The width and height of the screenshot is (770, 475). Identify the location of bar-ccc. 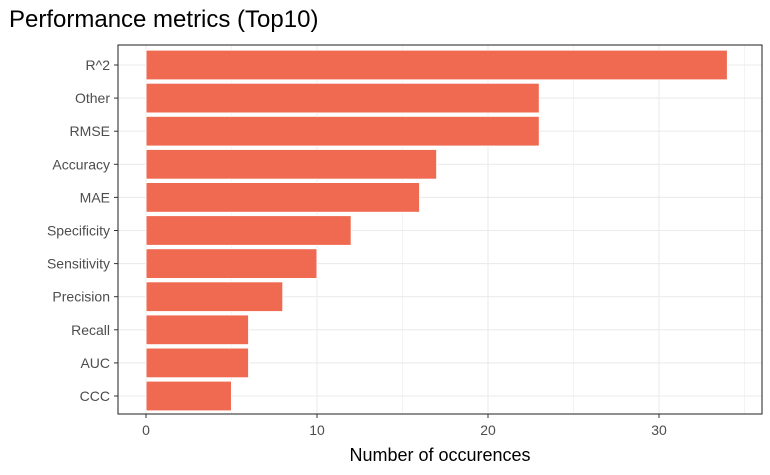
(188, 396).